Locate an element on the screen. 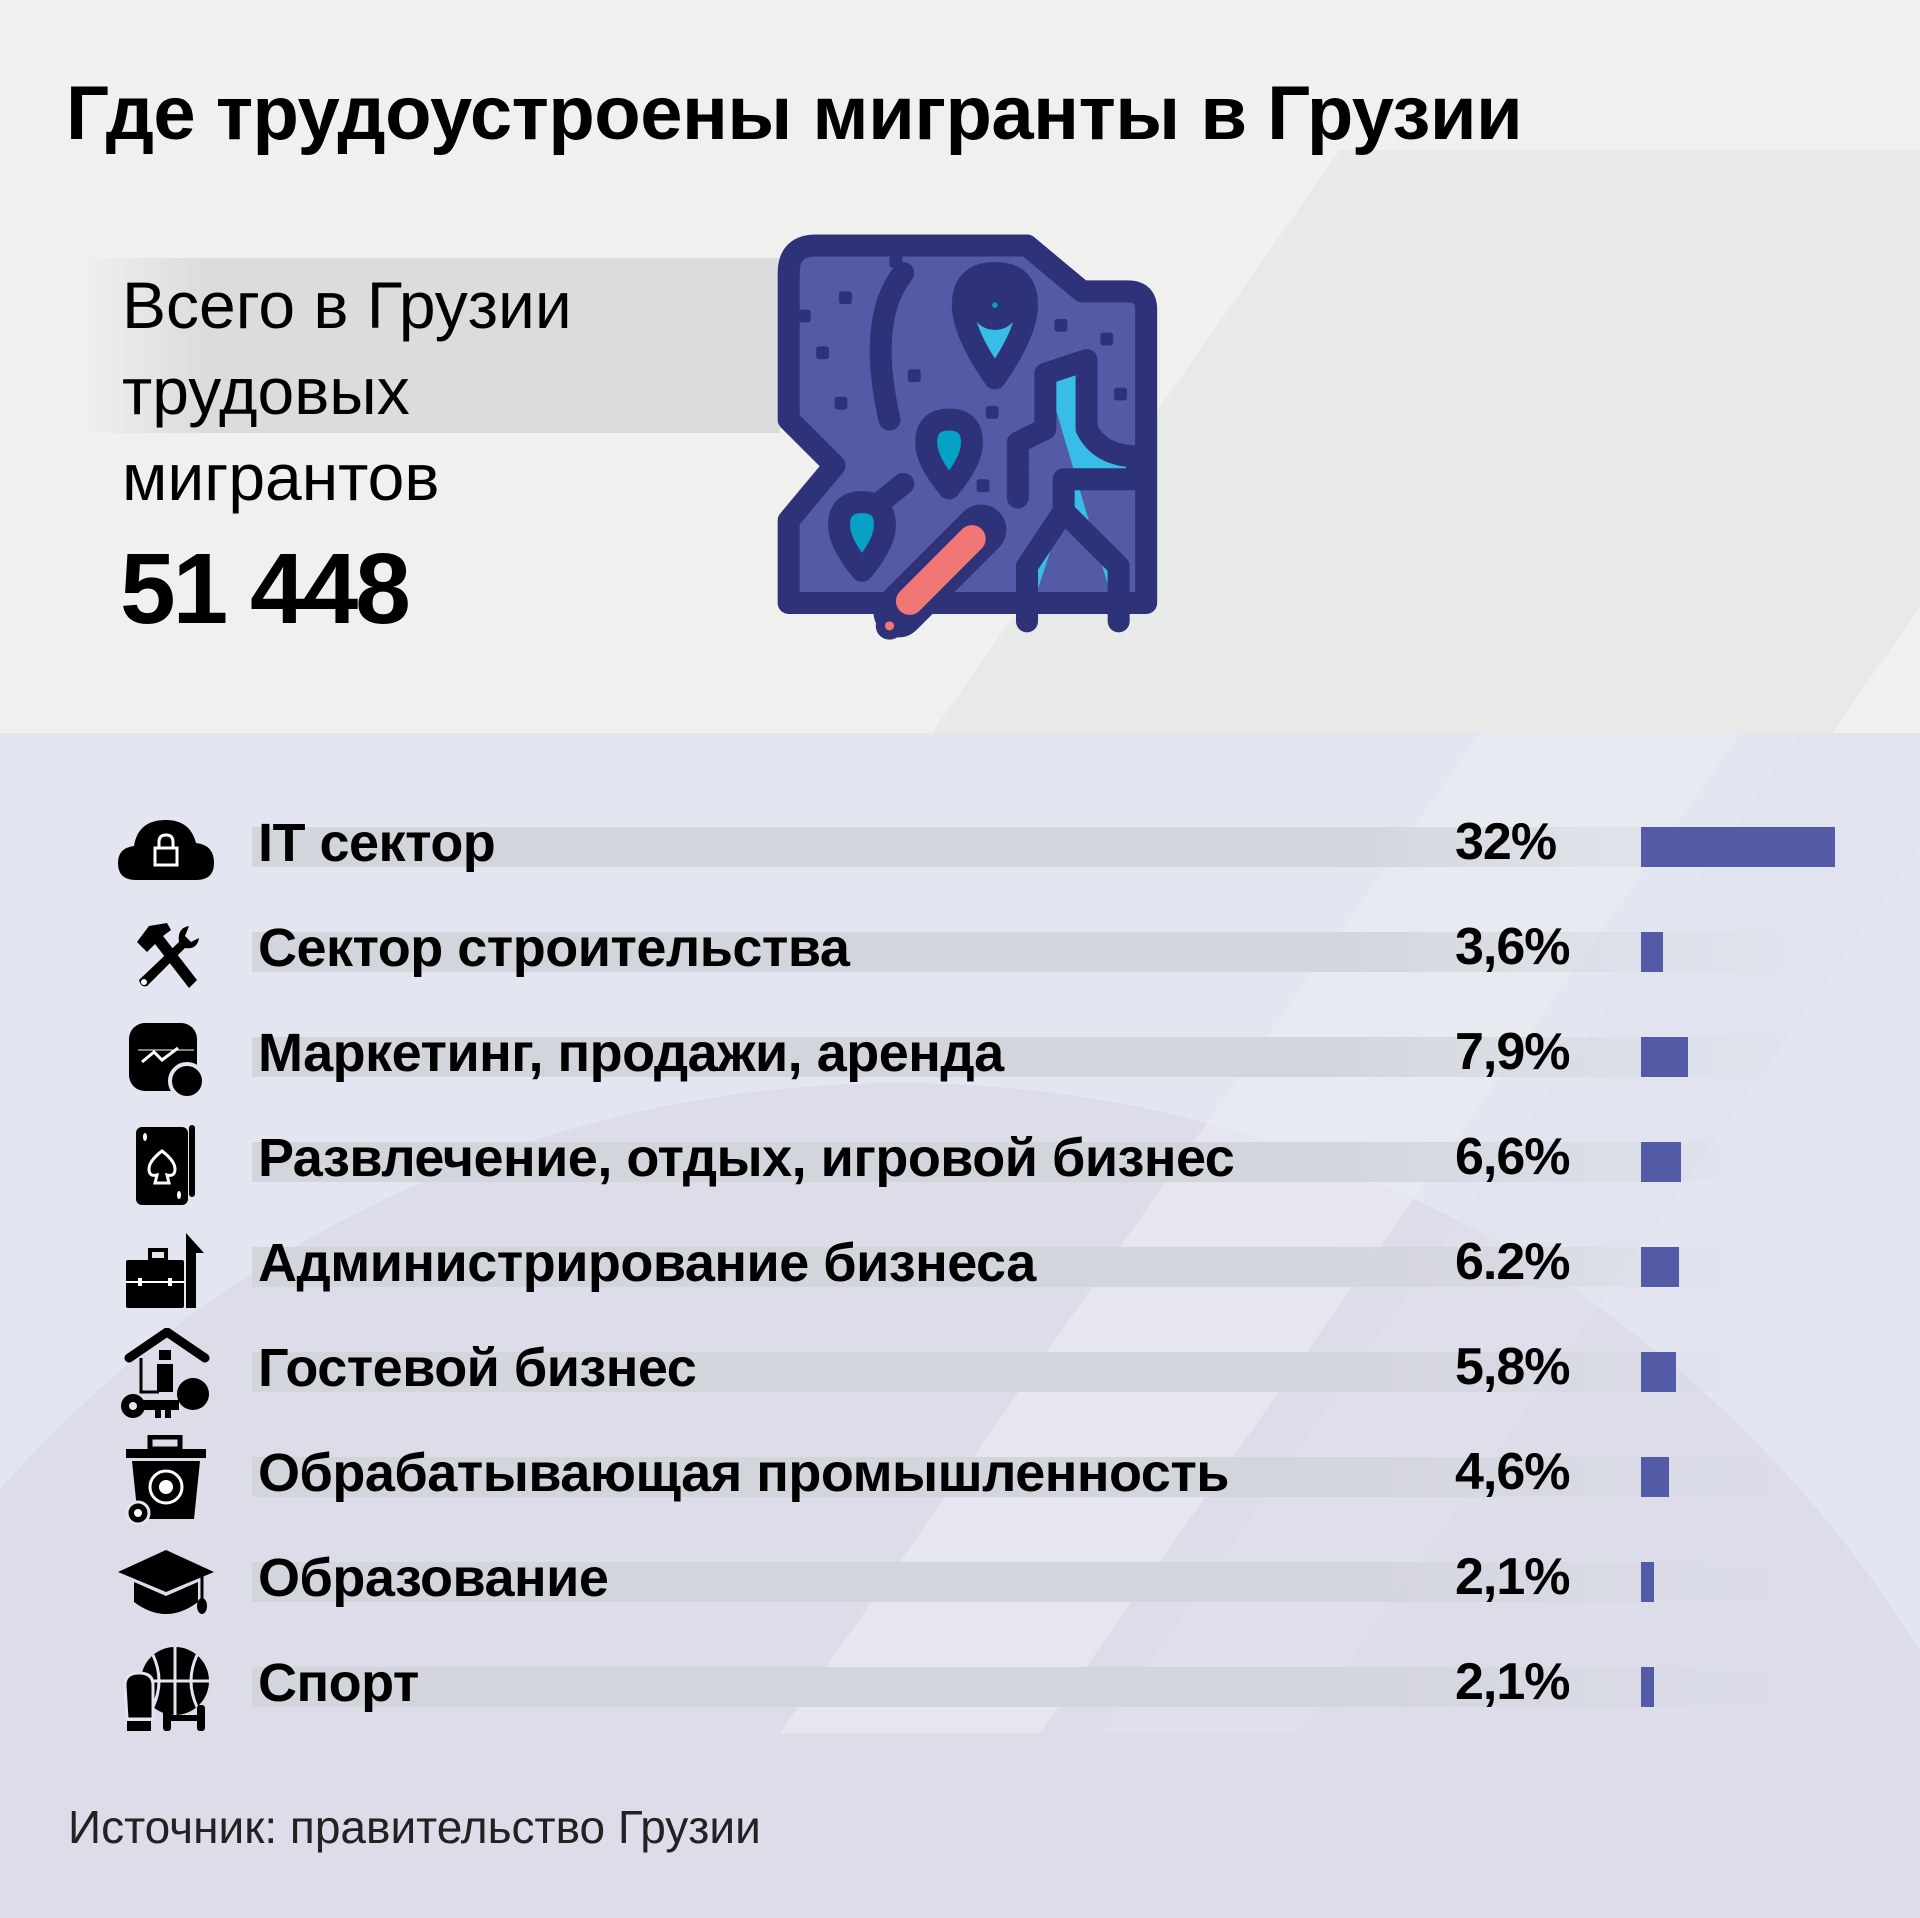 This screenshot has width=1920, height=1918. summary-label: Всего в Грузии трудовых мигрантов is located at coordinates (347, 391).